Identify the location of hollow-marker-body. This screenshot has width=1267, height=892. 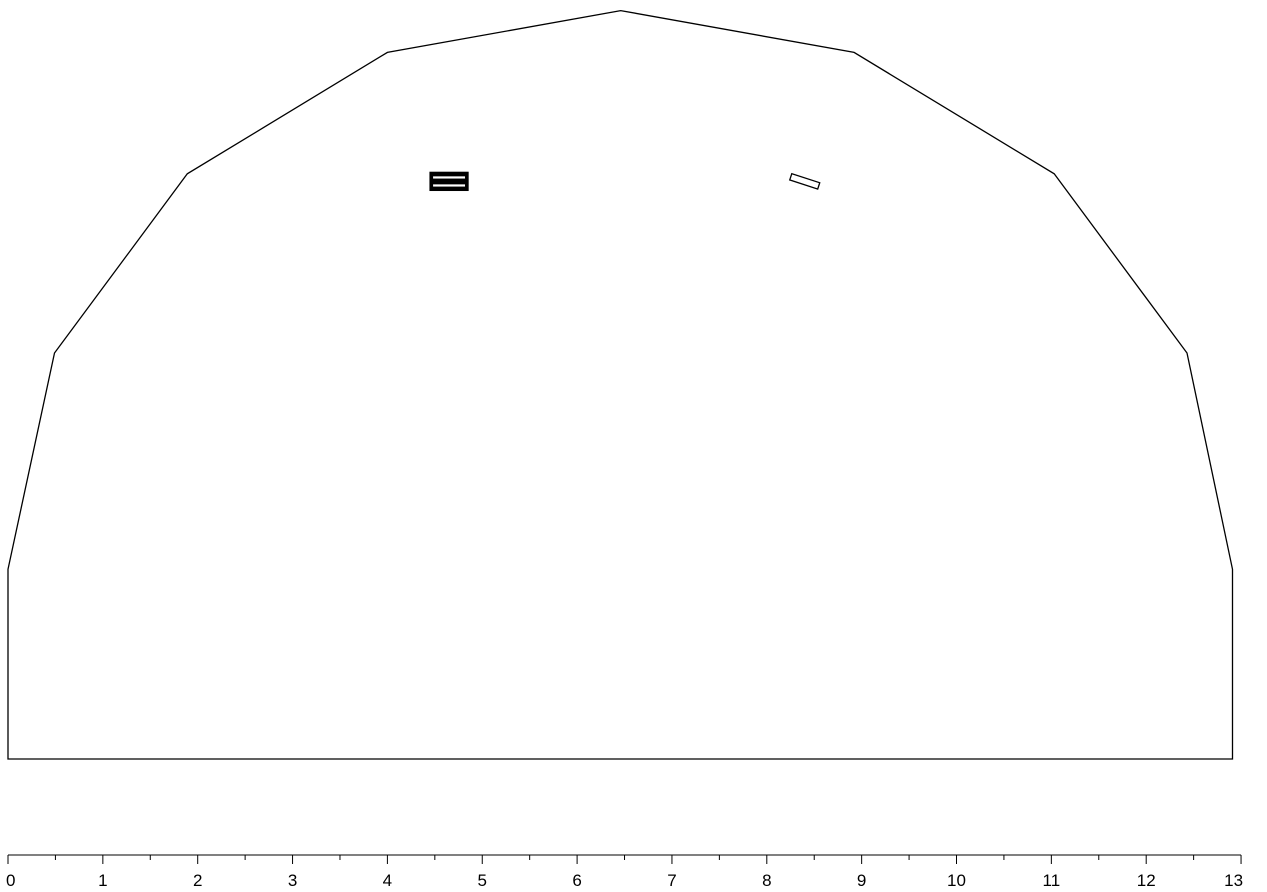
(804, 181).